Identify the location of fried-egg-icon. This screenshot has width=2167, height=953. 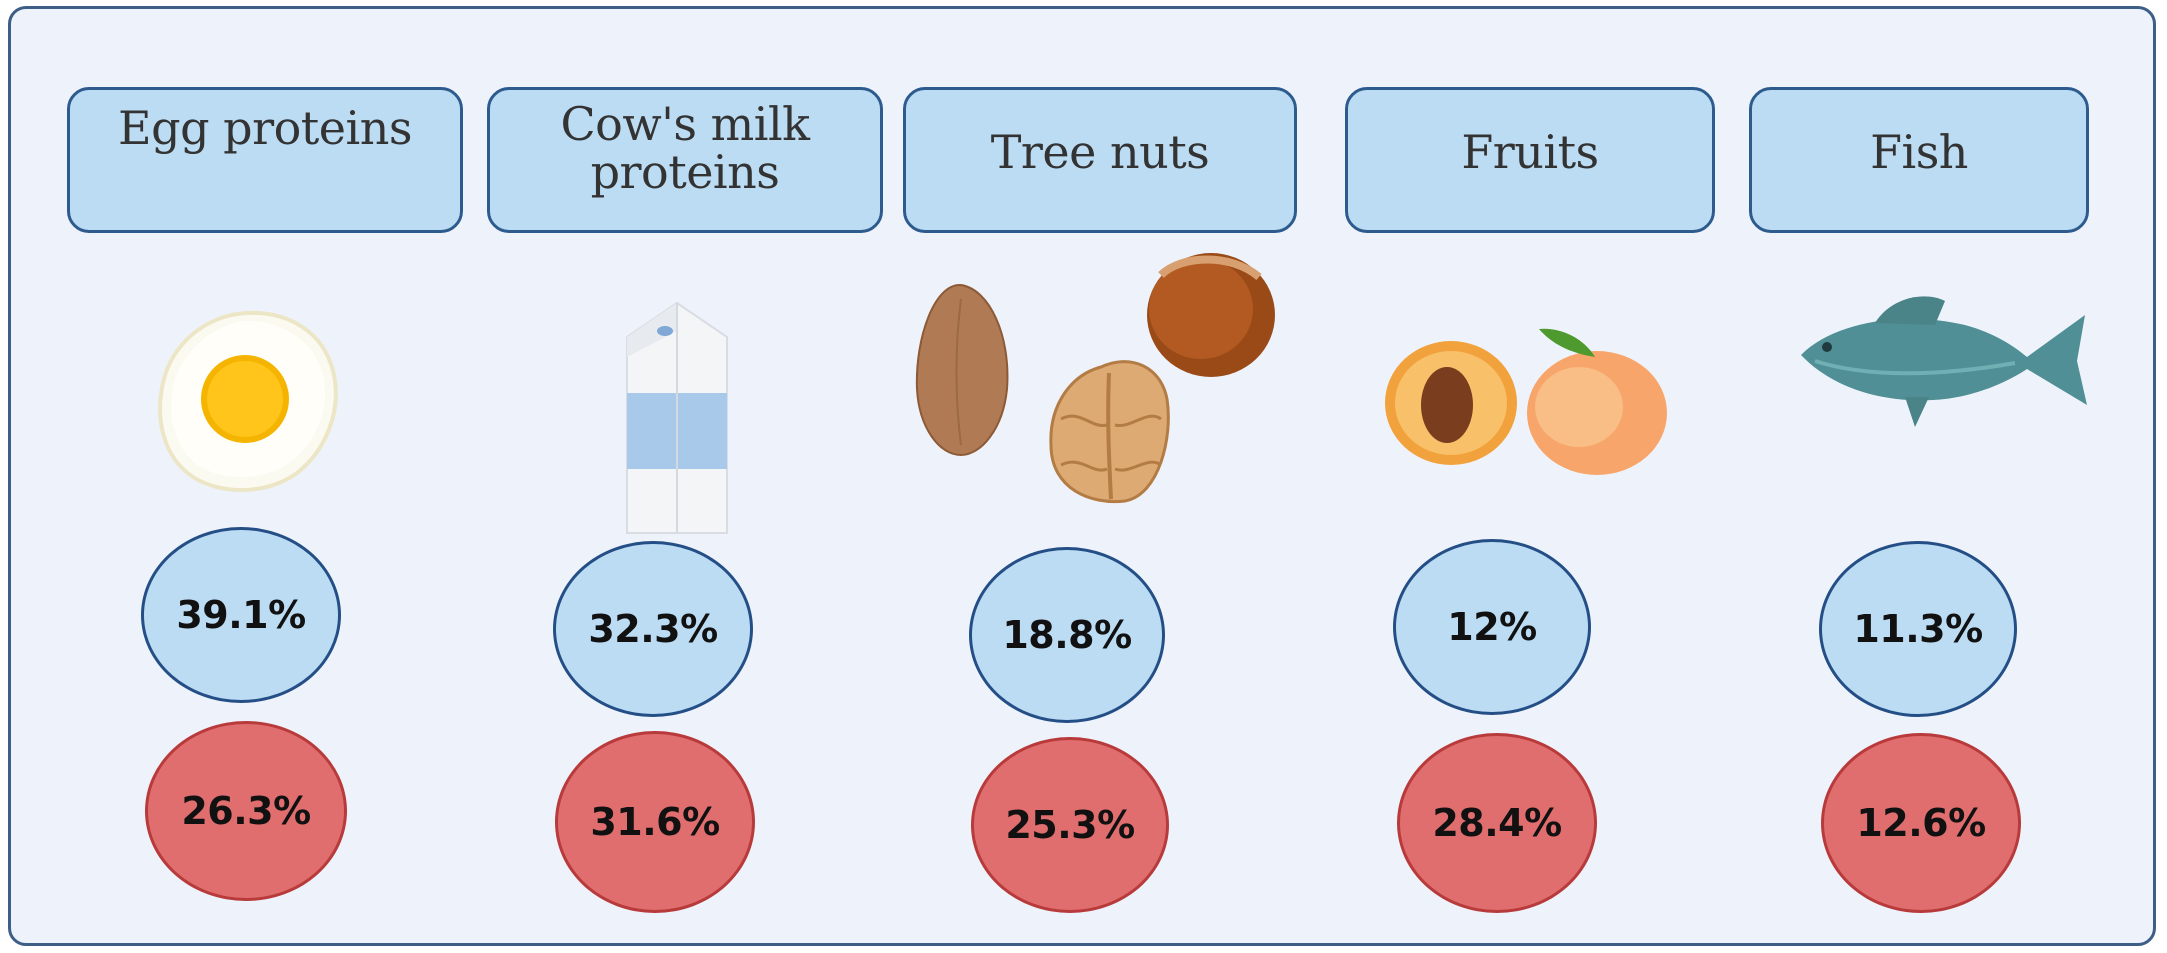
(248, 401).